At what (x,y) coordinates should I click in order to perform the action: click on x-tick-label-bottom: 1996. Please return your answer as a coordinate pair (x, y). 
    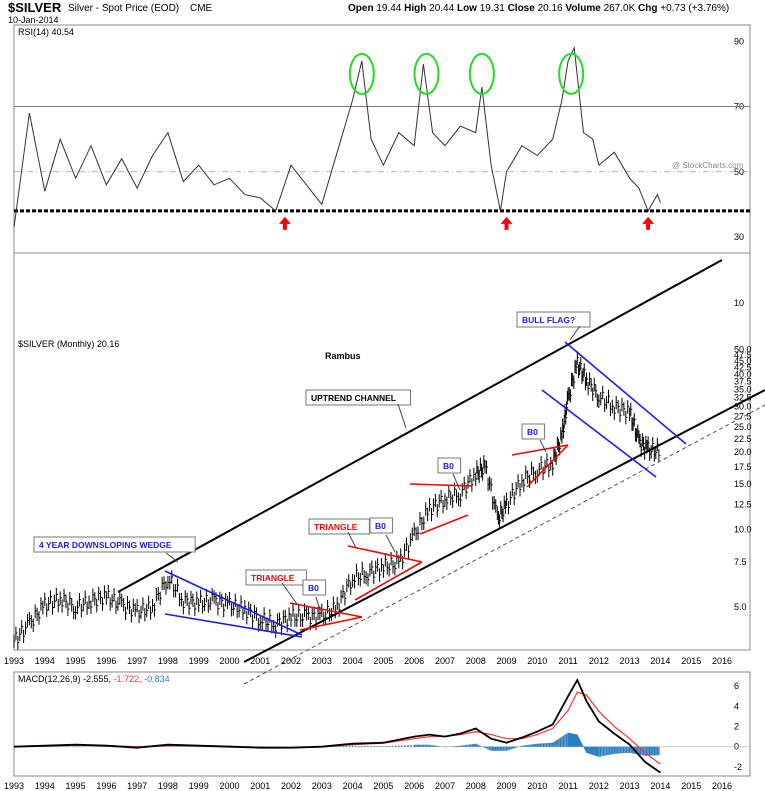
    Looking at the image, I should click on (106, 786).